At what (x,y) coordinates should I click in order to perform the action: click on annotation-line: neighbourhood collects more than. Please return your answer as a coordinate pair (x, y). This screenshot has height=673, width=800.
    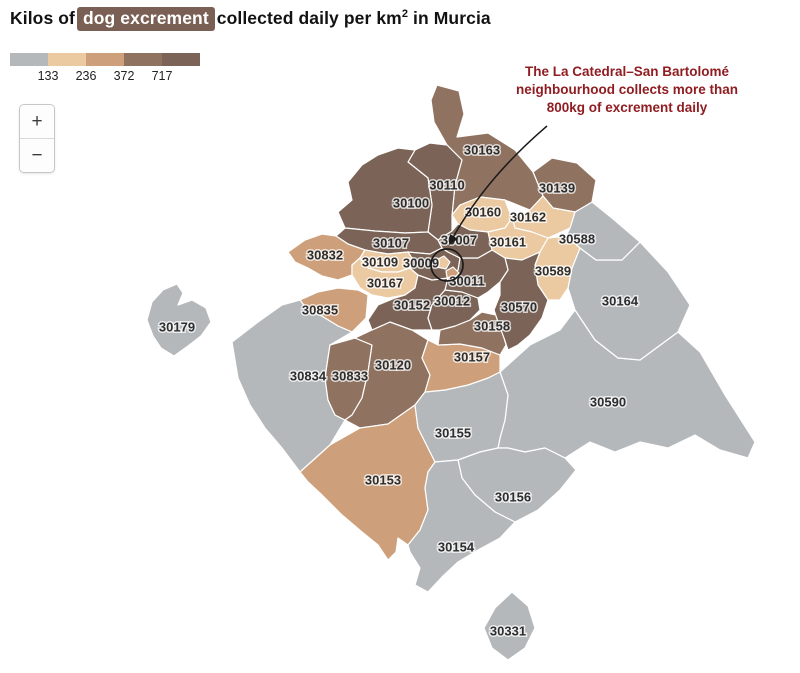
    Looking at the image, I should click on (626, 89).